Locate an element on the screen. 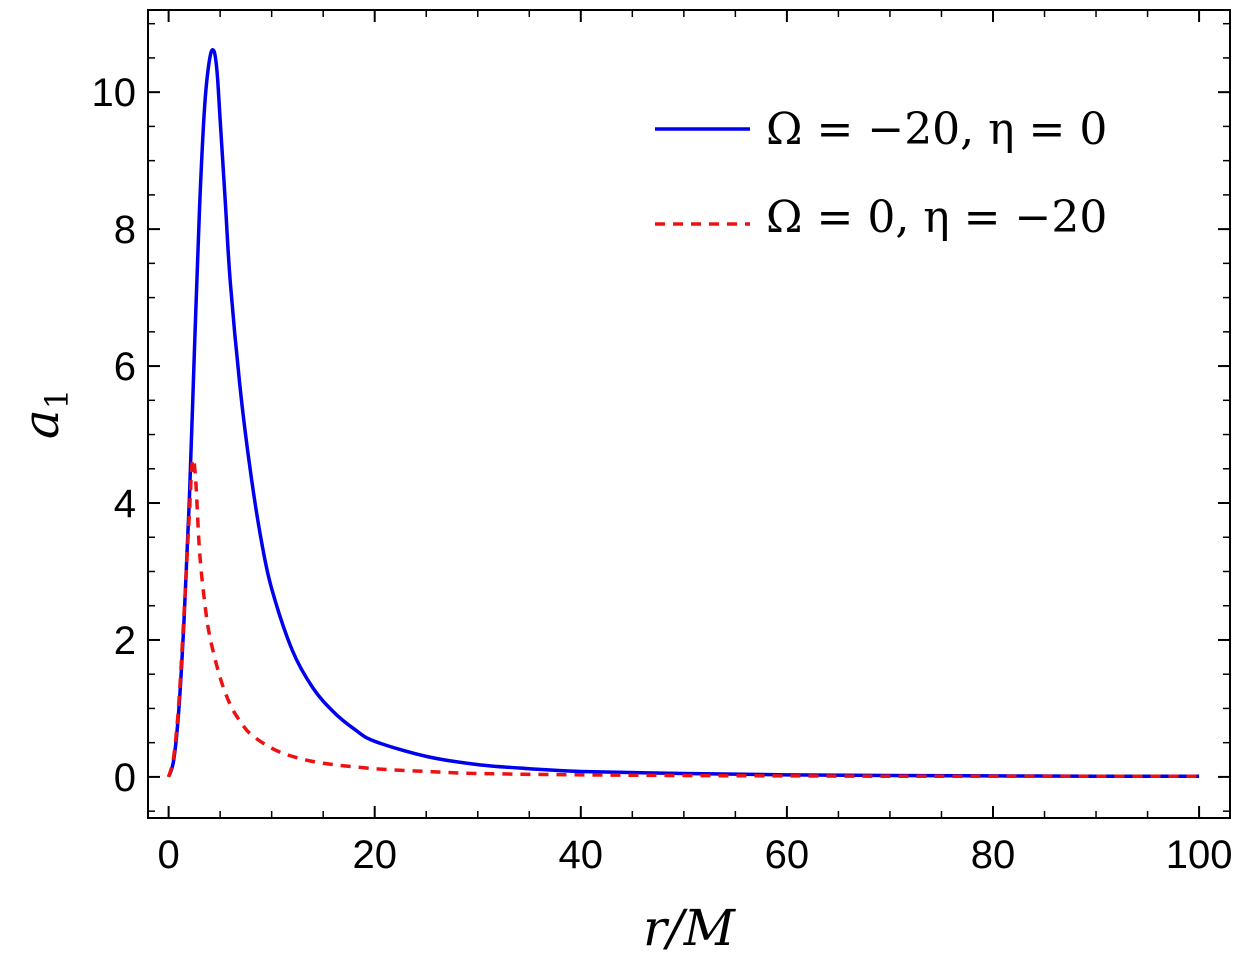  svg-text: a1 is located at coordinates (44, 414).